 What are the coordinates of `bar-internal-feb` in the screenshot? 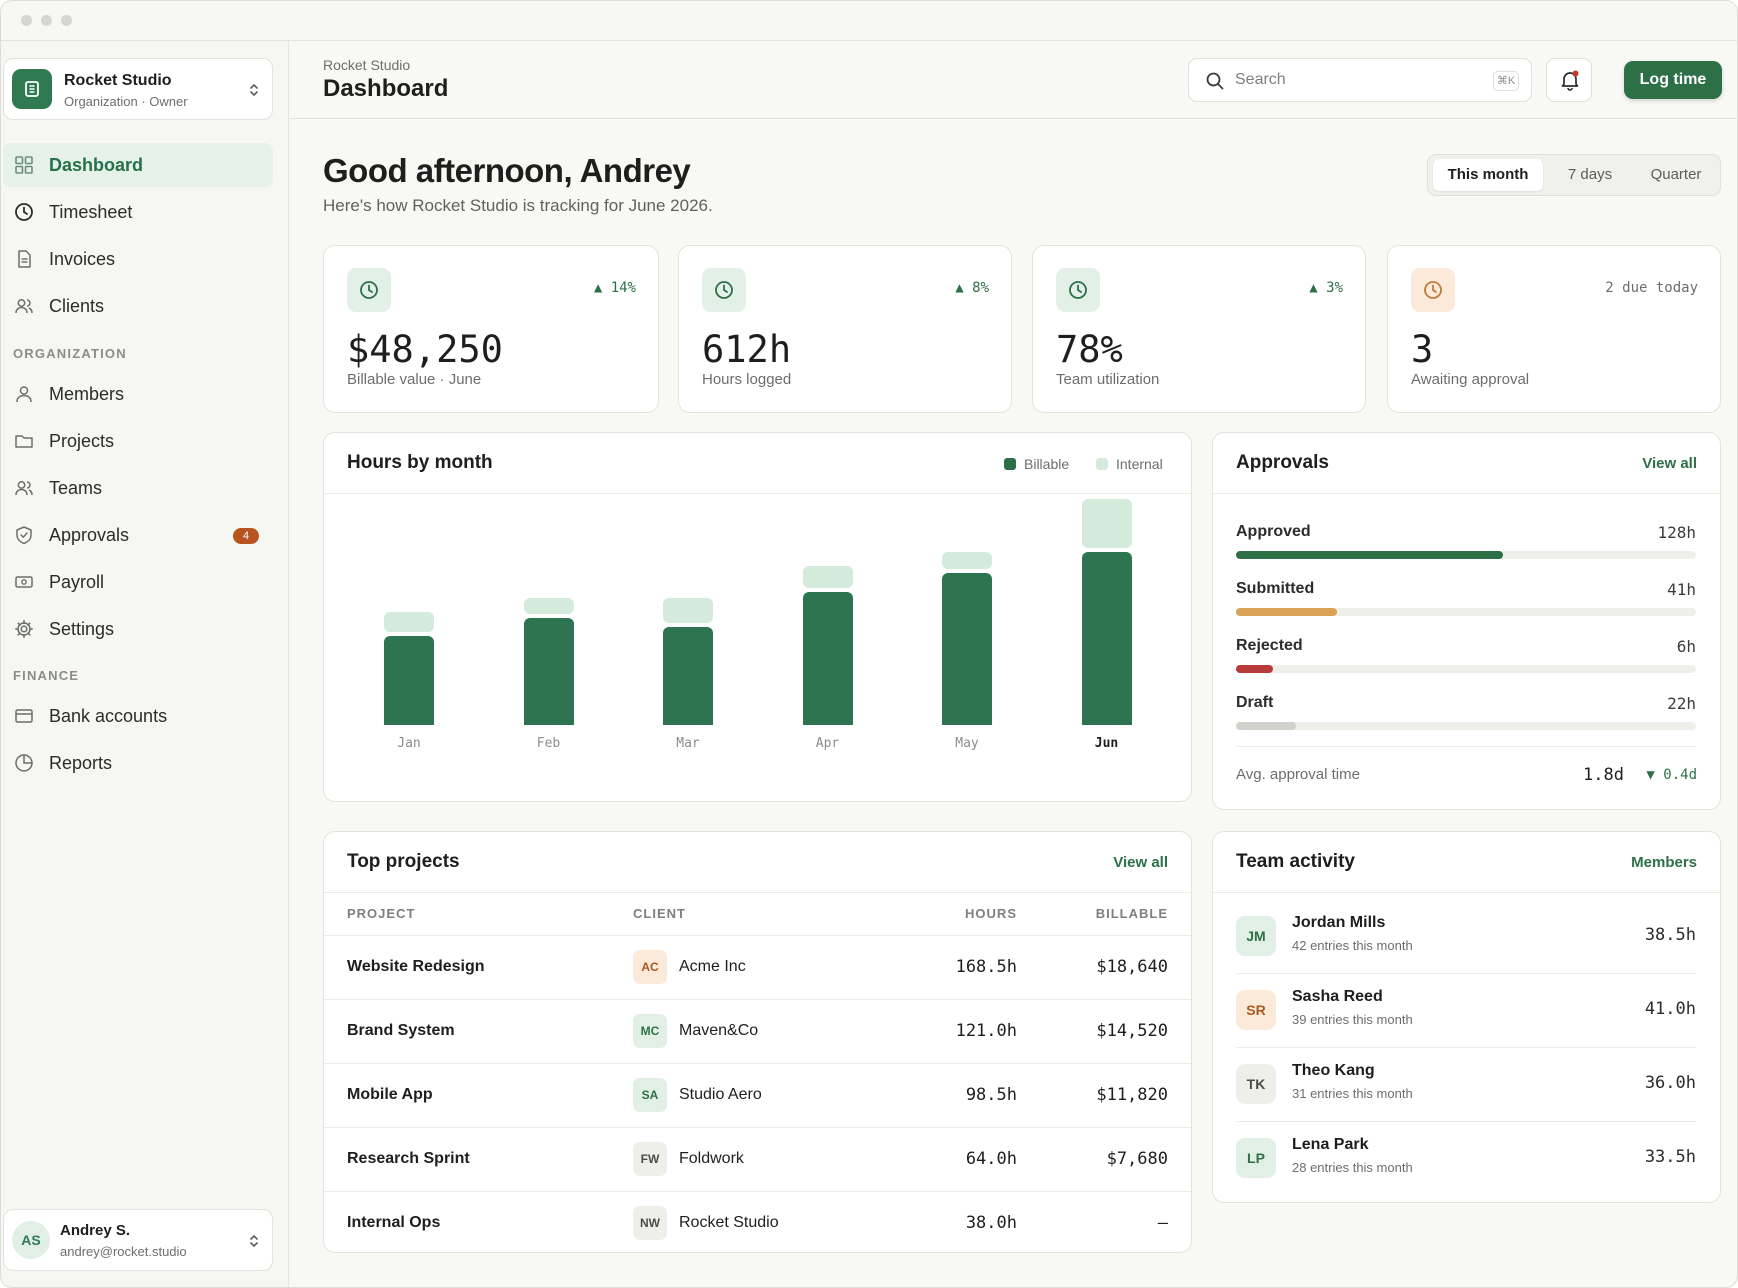 It's located at (548, 606).